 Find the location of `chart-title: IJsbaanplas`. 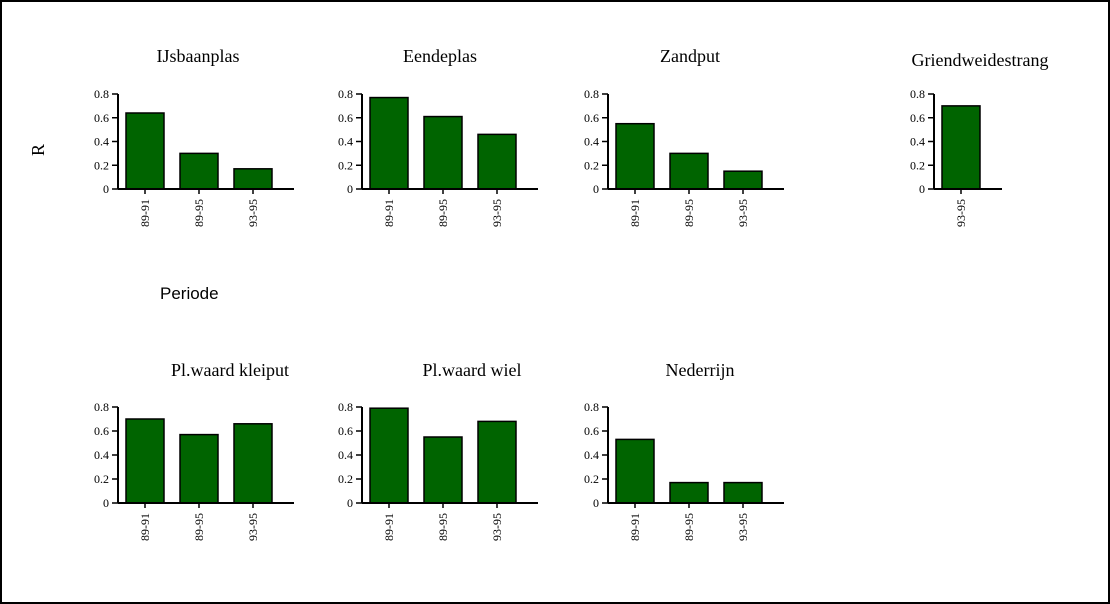

chart-title: IJsbaanplas is located at coordinates (198, 56).